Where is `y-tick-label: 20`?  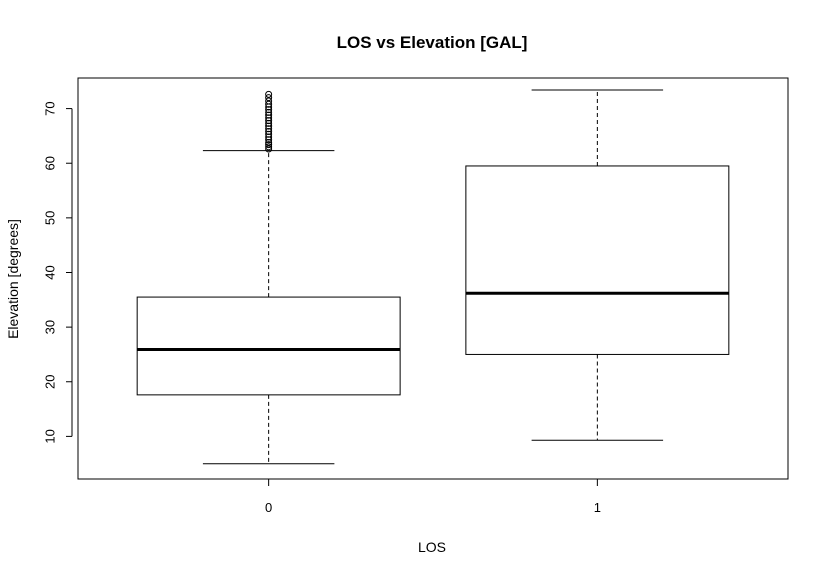 y-tick-label: 20 is located at coordinates (50, 382).